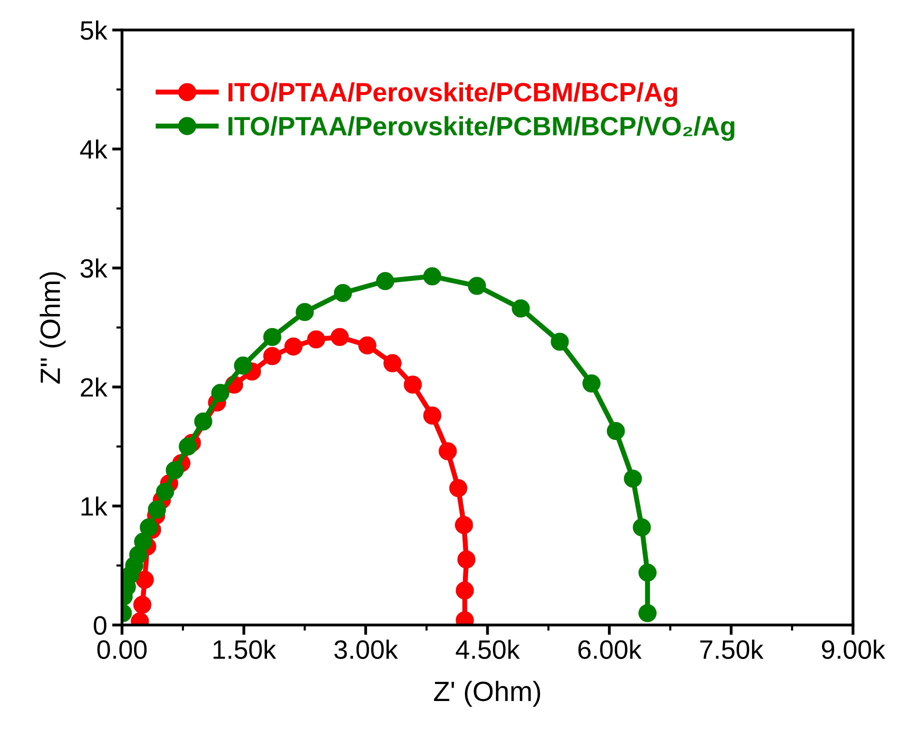 Image resolution: width=899 pixels, height=735 pixels. I want to click on y-tick-label: 5k, so click(94, 30).